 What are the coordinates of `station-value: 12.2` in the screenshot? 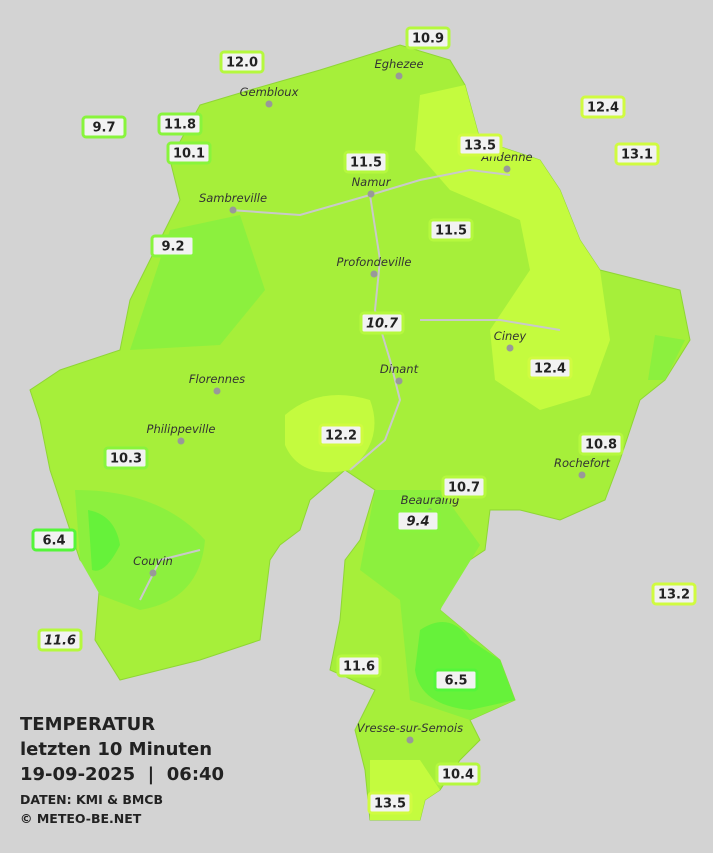 It's located at (341, 436).